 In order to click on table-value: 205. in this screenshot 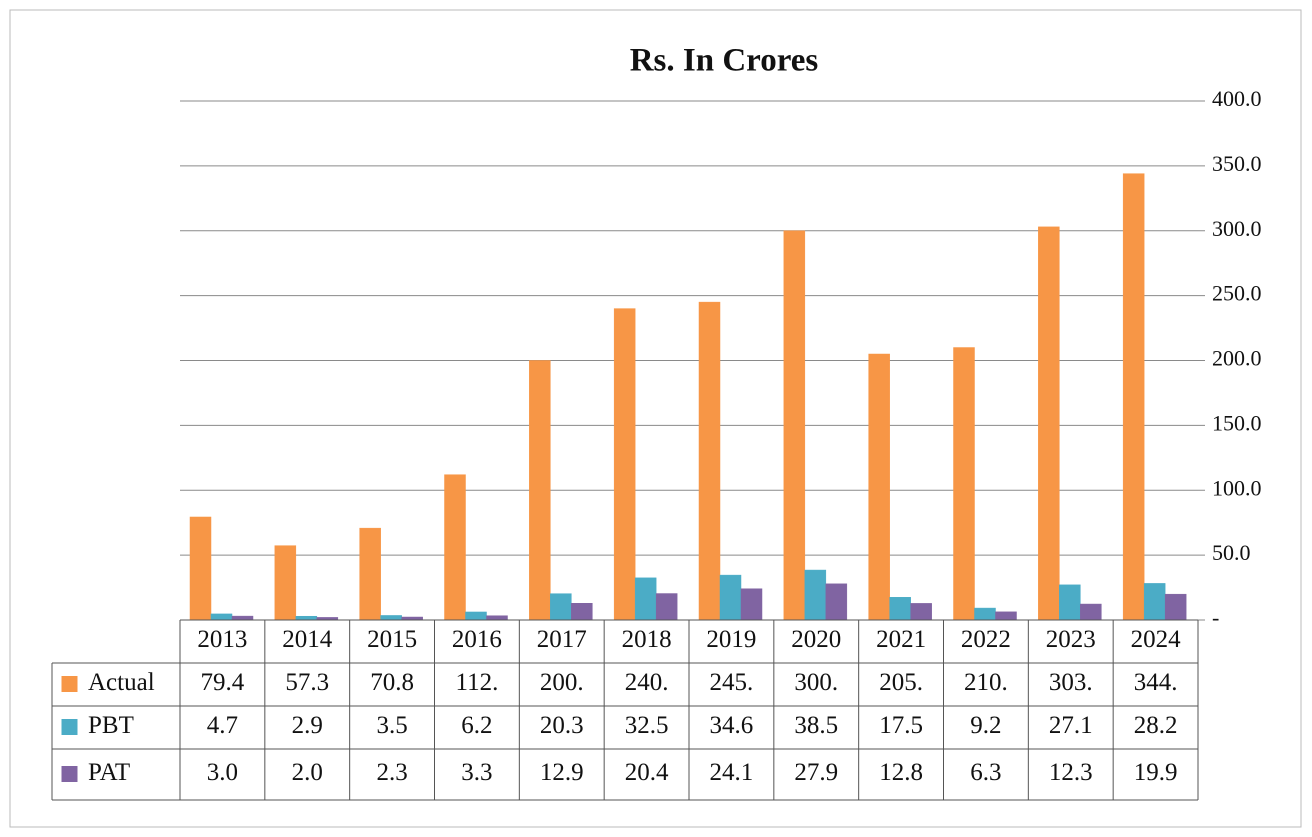, I will do `click(901, 682)`.